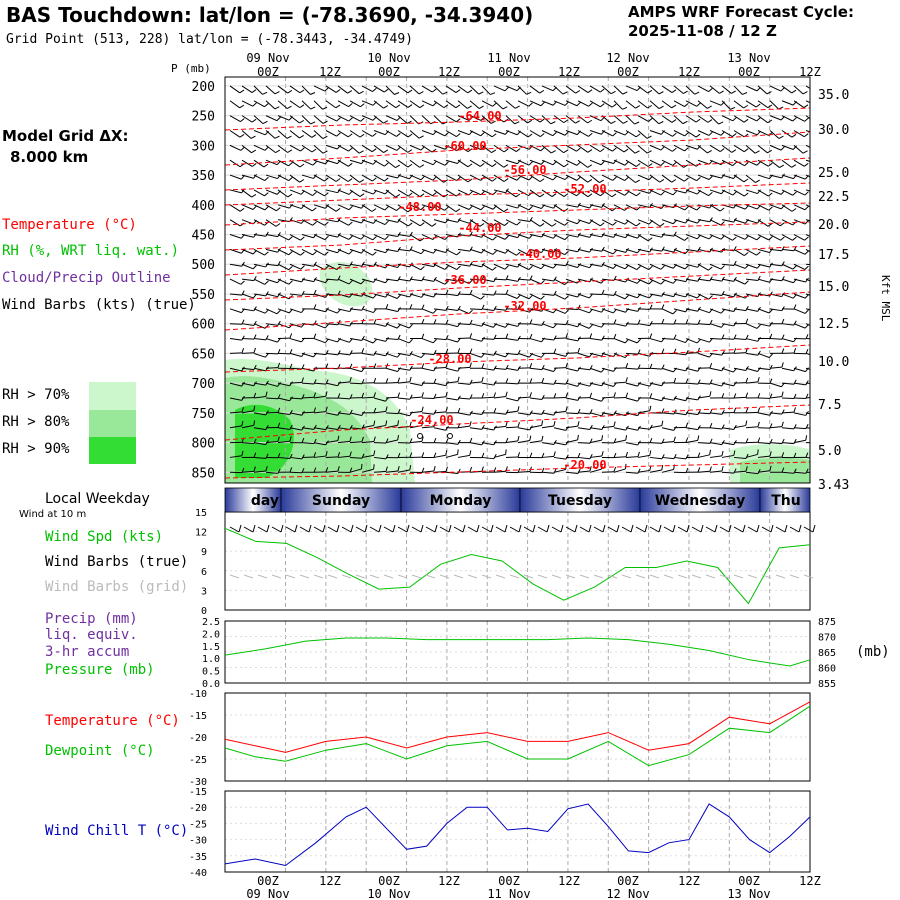  I want to click on temp-contour-label: -20.00, so click(584, 465).